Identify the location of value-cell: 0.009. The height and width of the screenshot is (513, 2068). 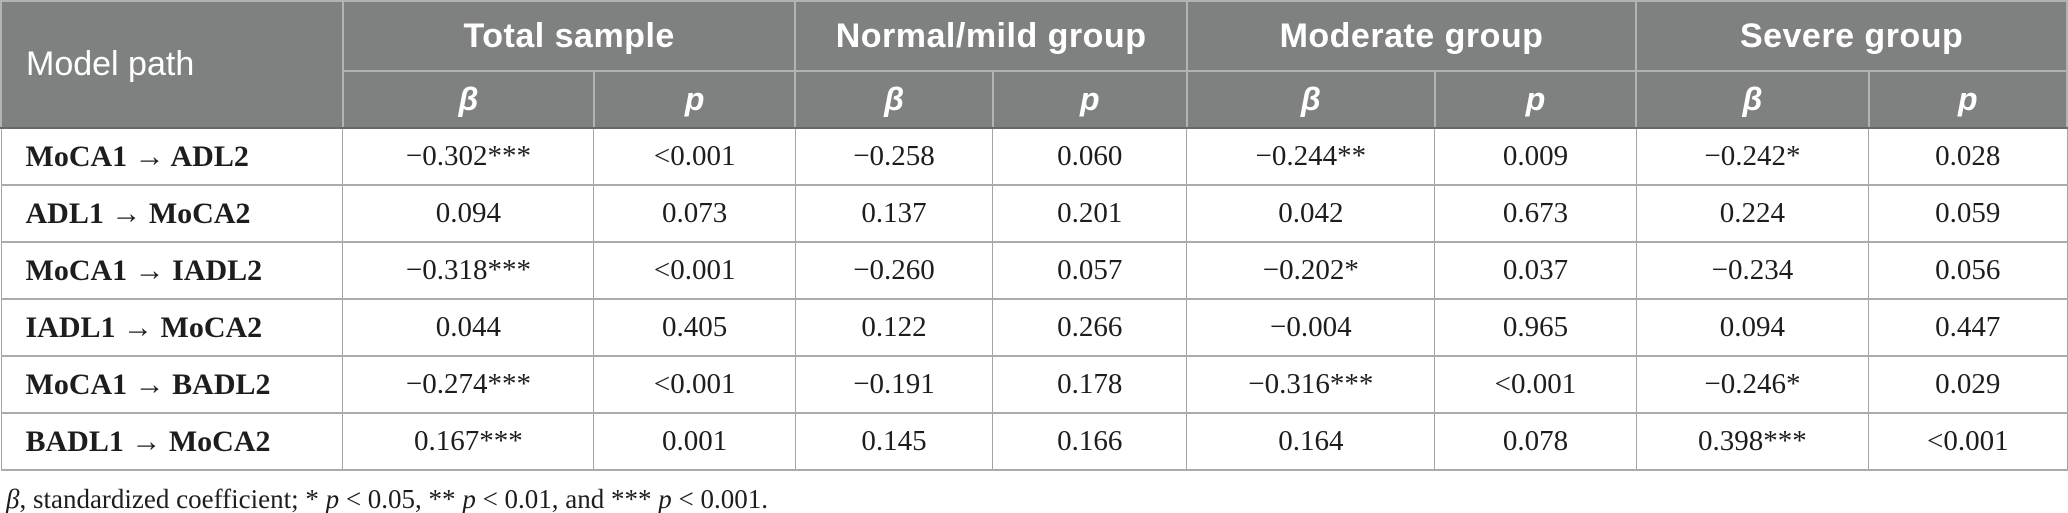
(1535, 156).